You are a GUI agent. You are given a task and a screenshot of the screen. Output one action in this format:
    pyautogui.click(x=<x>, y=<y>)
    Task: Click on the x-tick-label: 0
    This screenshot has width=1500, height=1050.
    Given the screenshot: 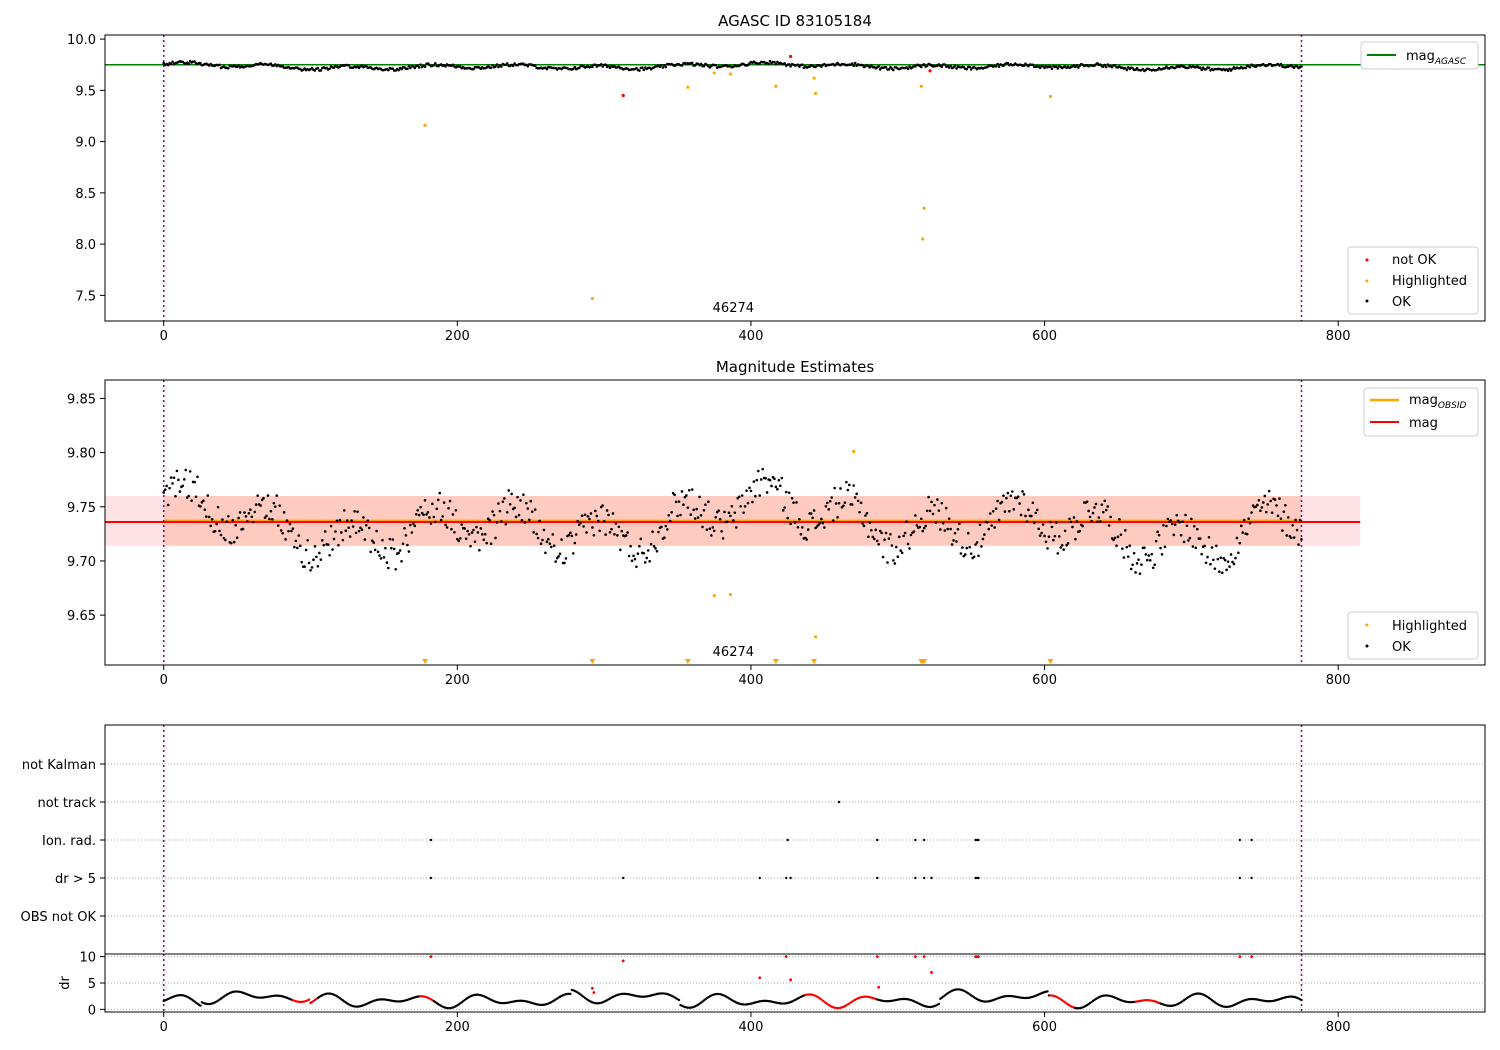 What is the action you would take?
    pyautogui.click(x=164, y=1027)
    